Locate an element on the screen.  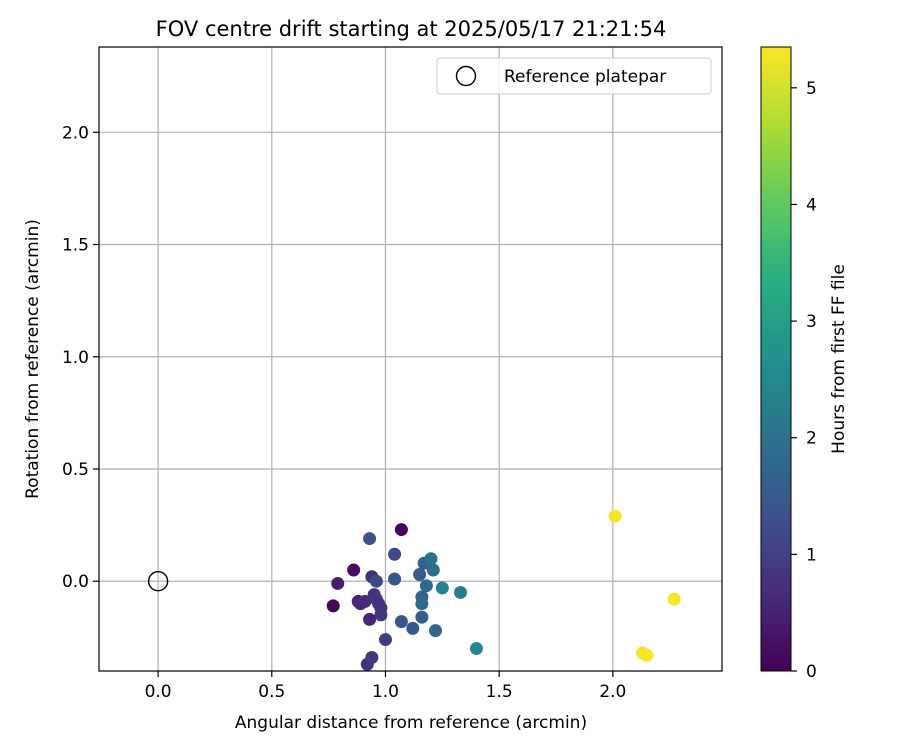
x-tick-label: 0.5 is located at coordinates (271, 692).